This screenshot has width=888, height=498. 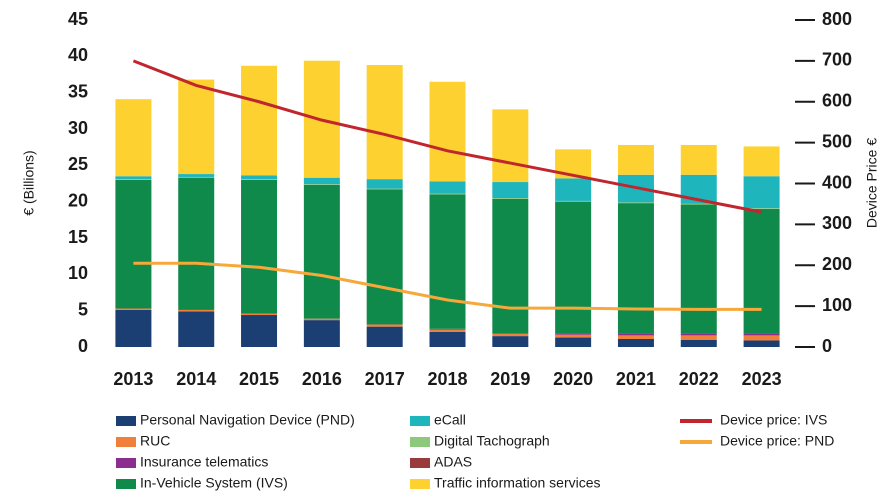 I want to click on x-tick-label: 2015, so click(x=259, y=379).